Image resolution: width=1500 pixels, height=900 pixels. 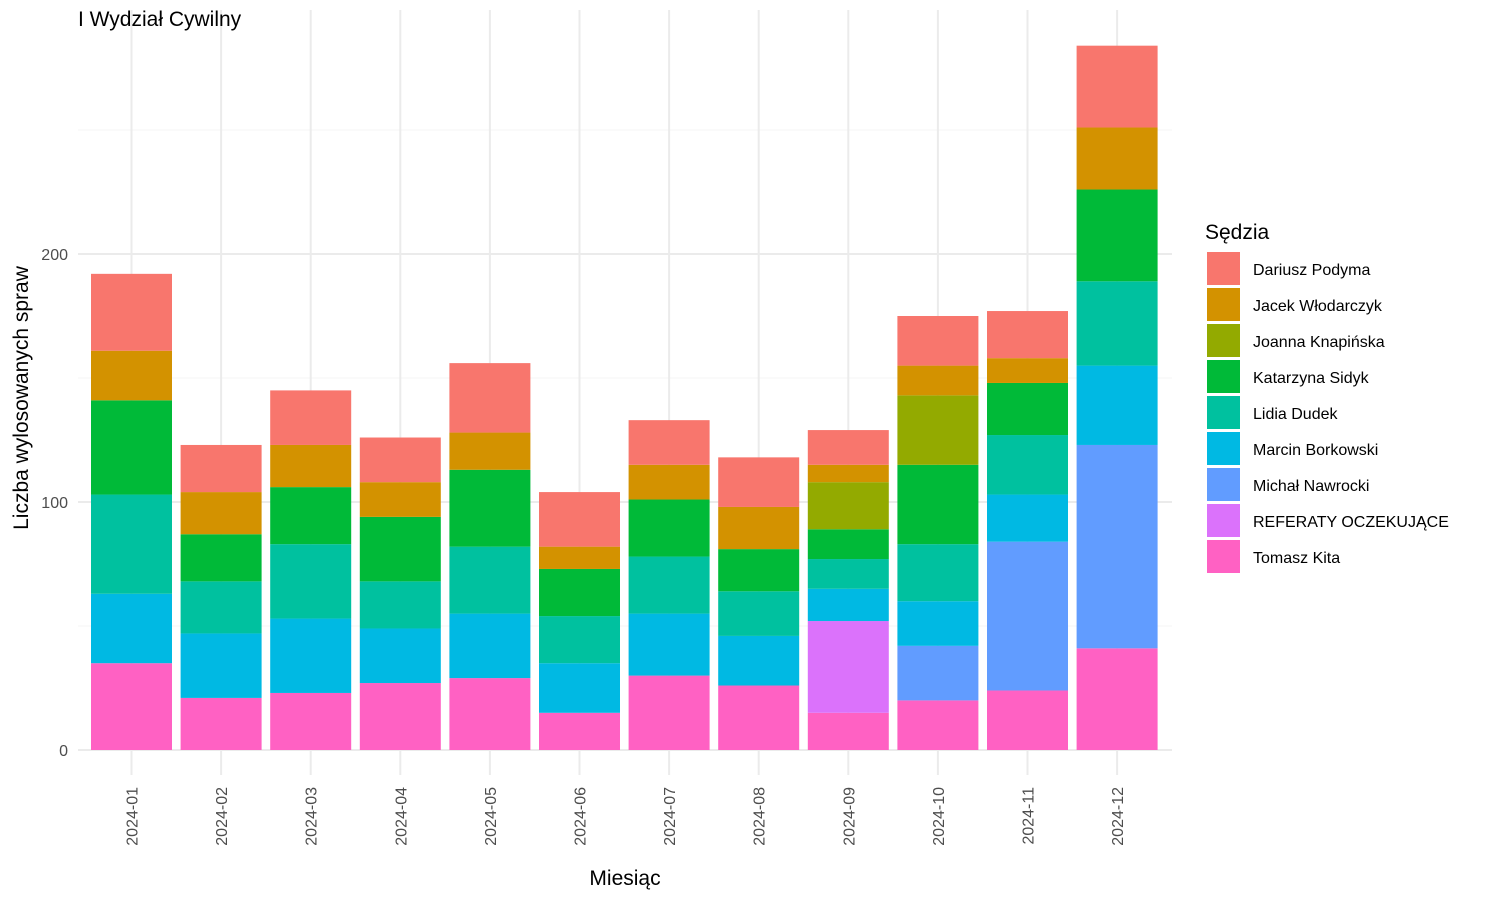 What do you see at coordinates (1319, 342) in the screenshot?
I see `legend-label: Joanna Knapińska` at bounding box center [1319, 342].